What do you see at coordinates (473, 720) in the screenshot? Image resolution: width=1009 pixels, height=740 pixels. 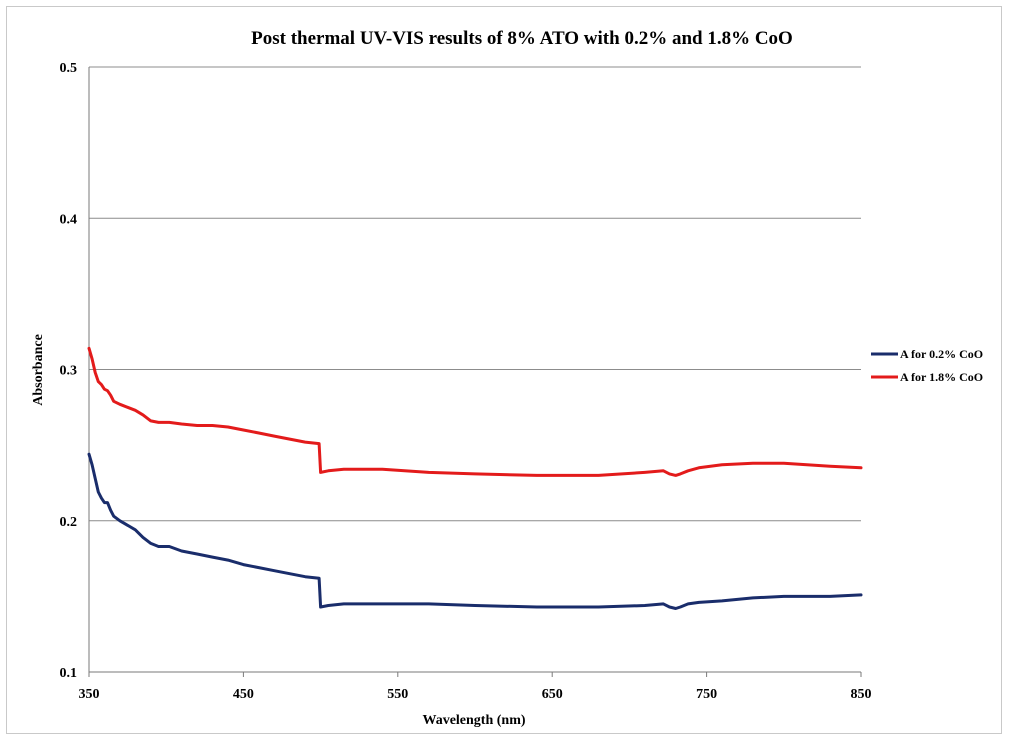 I see `x-axis-title: Wavelength (nm)` at bounding box center [473, 720].